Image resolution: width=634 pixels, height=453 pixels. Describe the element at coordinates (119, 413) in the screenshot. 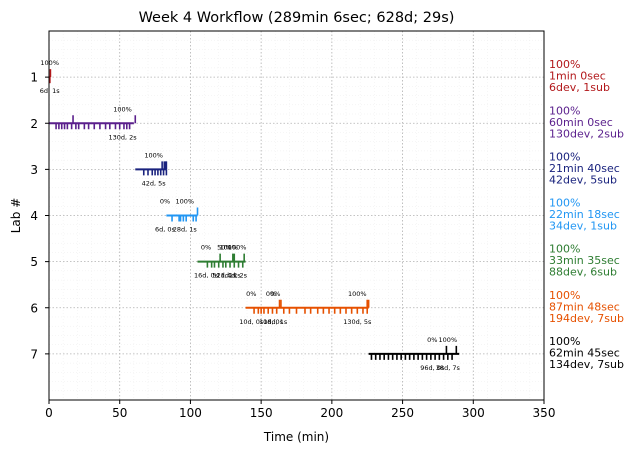

I see `x-tick-label: 50` at that location.